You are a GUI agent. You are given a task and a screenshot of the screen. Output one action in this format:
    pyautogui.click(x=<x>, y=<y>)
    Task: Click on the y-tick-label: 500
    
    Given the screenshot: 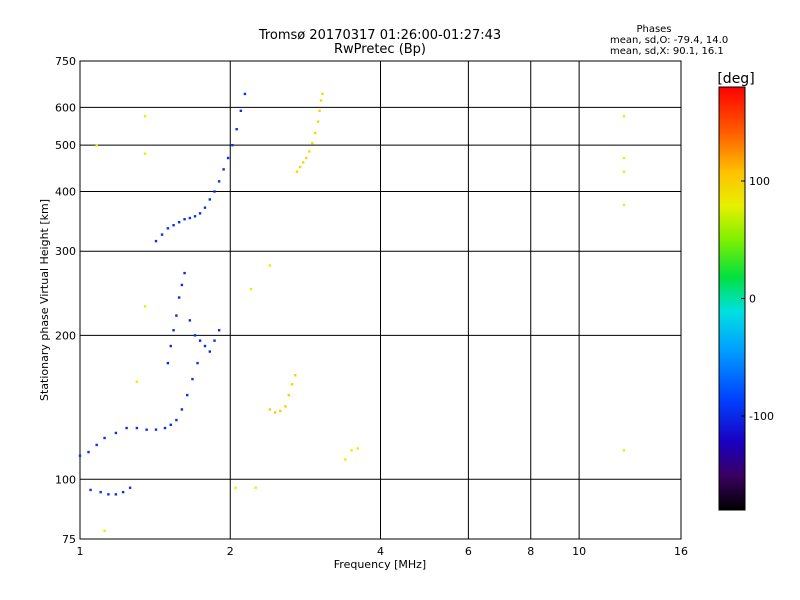 What is the action you would take?
    pyautogui.click(x=65, y=145)
    